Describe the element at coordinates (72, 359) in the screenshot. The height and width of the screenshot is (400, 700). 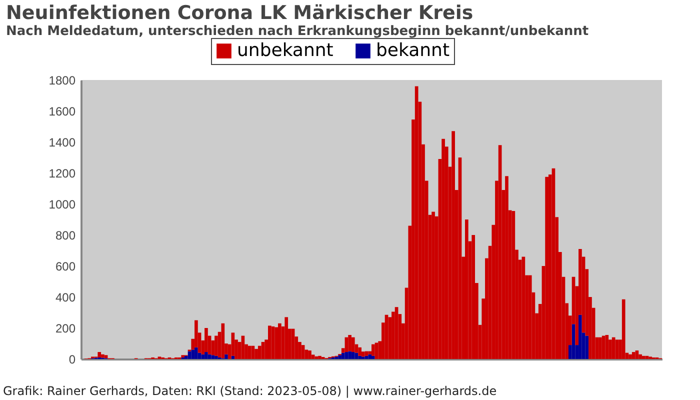
I see `y-tick-label: 0` at that location.